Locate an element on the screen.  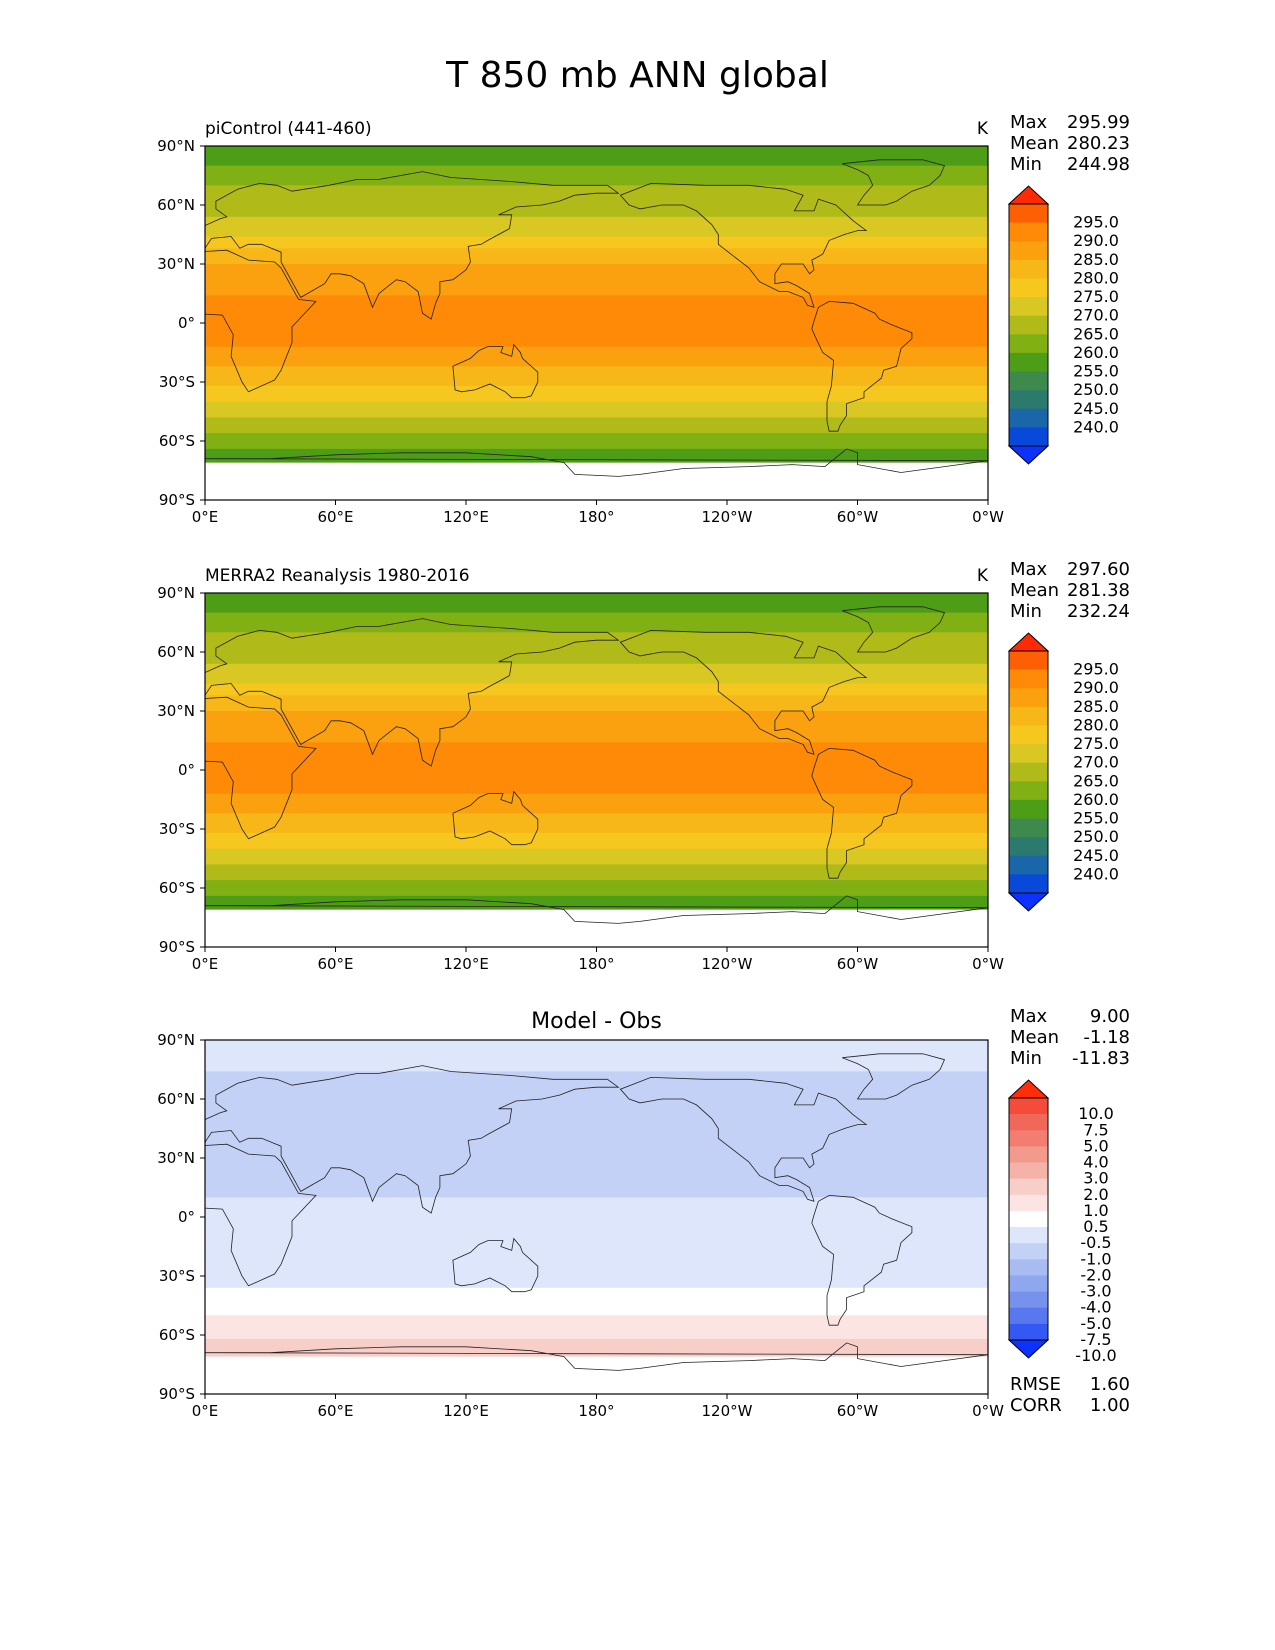
lat-tick-label: 0° is located at coordinates (186, 1217).